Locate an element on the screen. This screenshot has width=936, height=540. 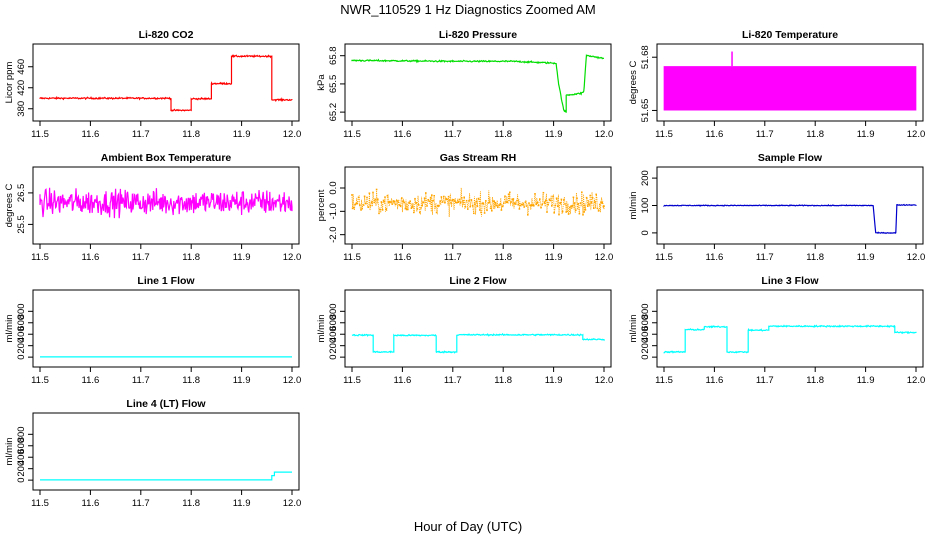
y-tick-label: -2.0 is located at coordinates (333, 234).